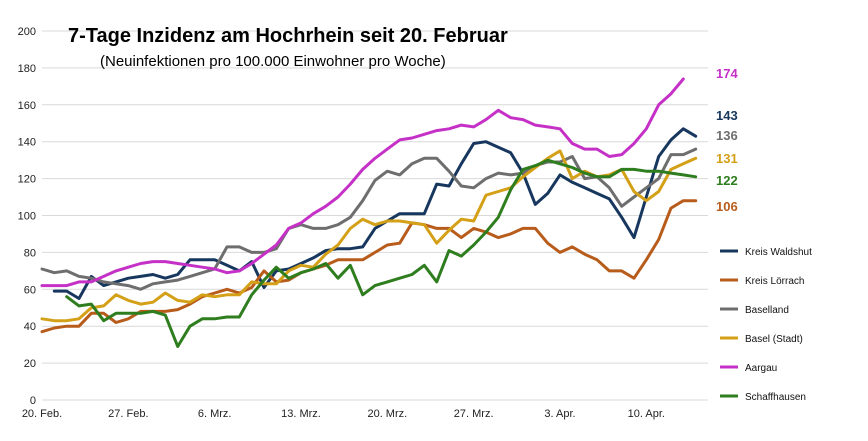 This screenshot has height=441, width=868. What do you see at coordinates (727, 158) in the screenshot?
I see `end-label-3: 131` at bounding box center [727, 158].